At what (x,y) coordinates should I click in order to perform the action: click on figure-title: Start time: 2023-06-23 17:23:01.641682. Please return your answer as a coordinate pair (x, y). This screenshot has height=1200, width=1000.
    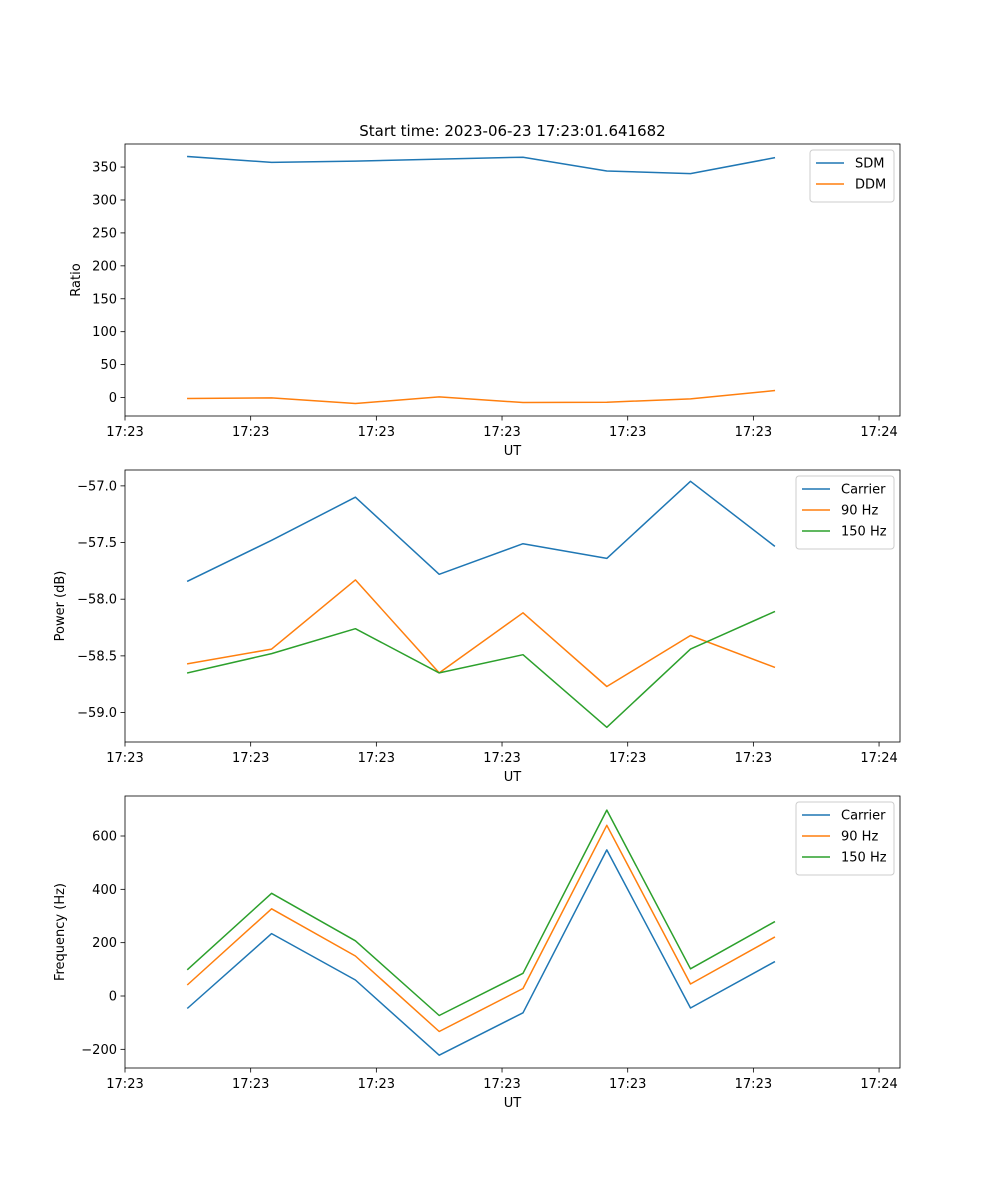
    Looking at the image, I should click on (512, 131).